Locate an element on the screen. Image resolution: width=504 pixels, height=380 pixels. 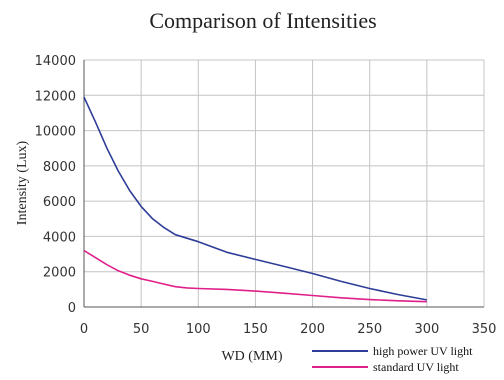
chart-title: Comparison of Intensities is located at coordinates (262, 20).